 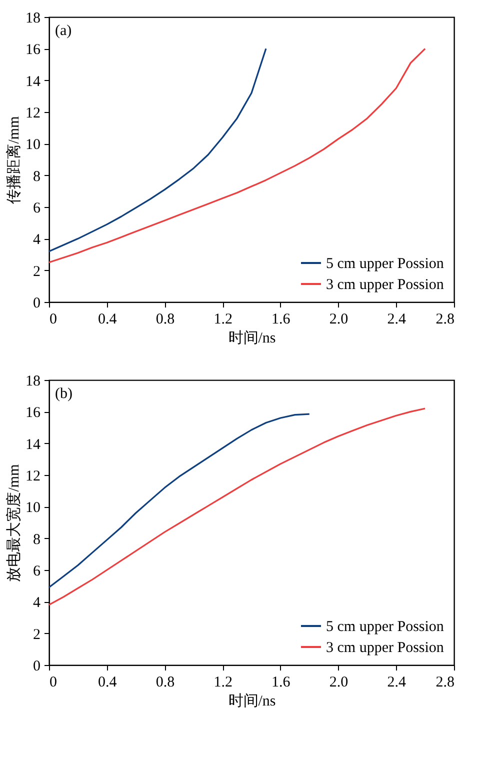 I want to click on y-axis-title: 传播距离/mm, so click(x=14, y=160).